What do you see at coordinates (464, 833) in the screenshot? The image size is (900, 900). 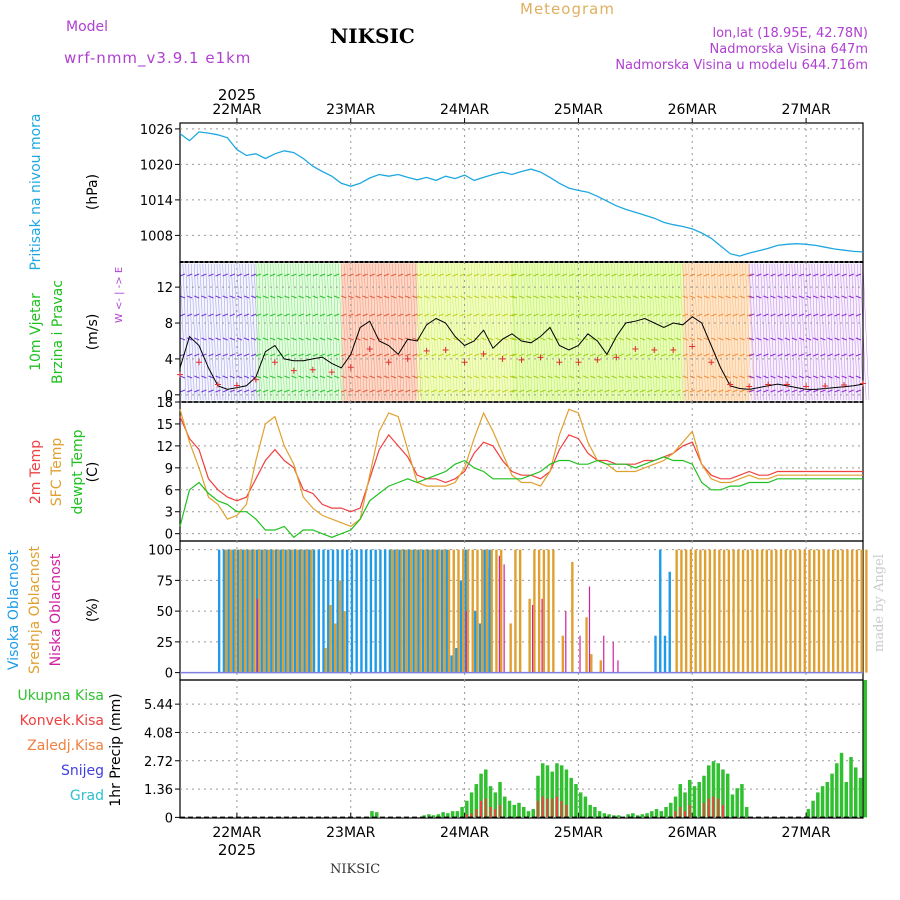 I see `day-label-bottom: 24MAR` at bounding box center [464, 833].